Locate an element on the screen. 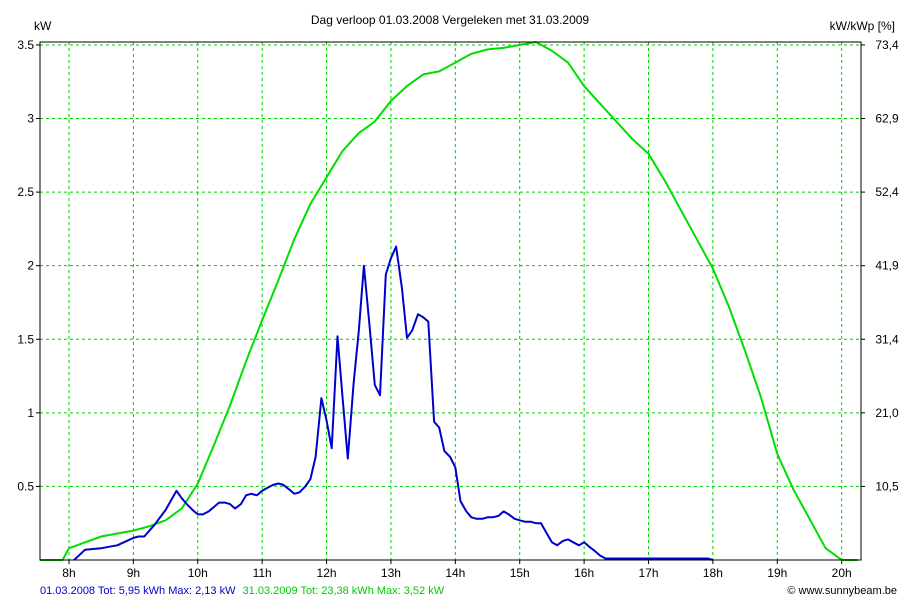 Image resolution: width=900 pixels, height=600 pixels. x-tick-label: 11h is located at coordinates (262, 573).